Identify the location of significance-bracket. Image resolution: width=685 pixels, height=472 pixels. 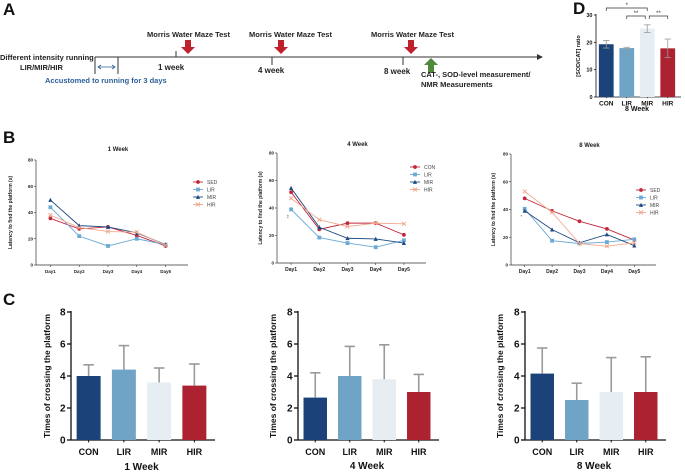
(636, 17).